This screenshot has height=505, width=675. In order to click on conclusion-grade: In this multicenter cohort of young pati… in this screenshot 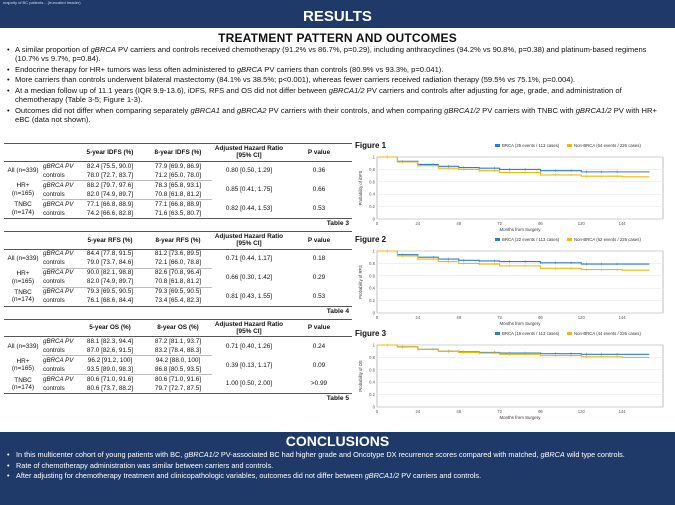, I will do `click(337, 455)`.